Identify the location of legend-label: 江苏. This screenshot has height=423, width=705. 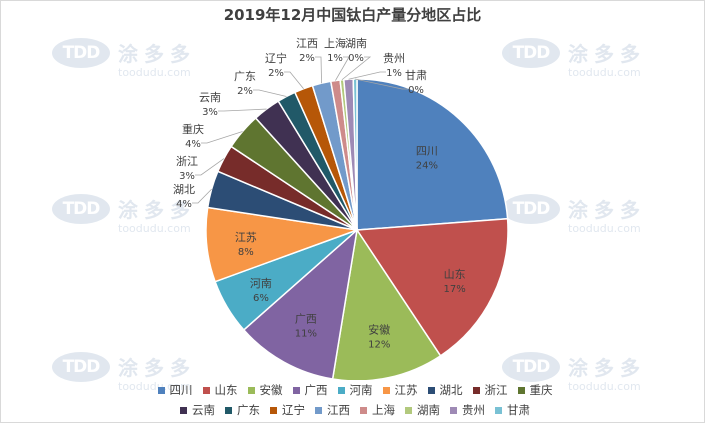
(406, 390).